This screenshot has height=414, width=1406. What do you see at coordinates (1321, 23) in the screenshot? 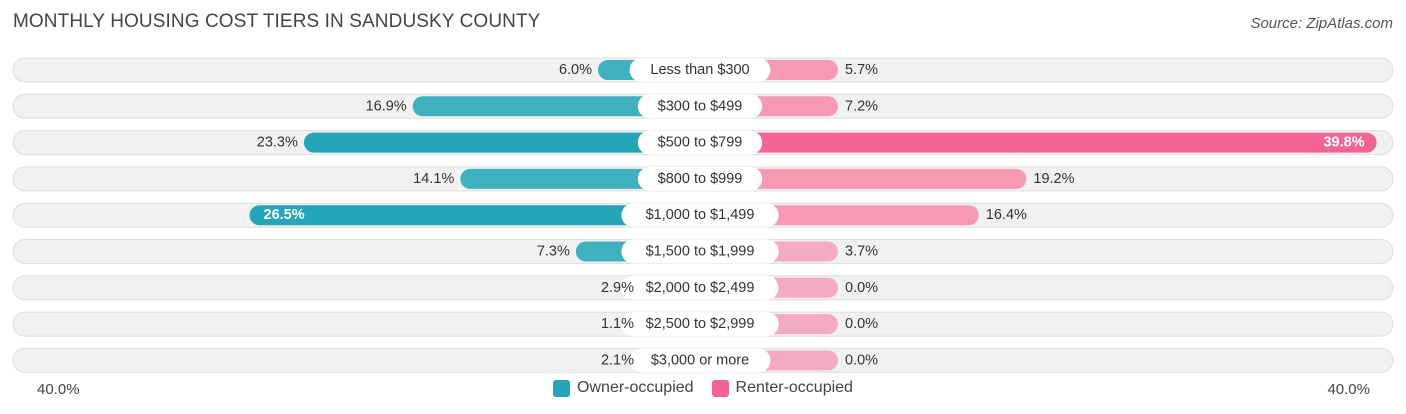
I see `chart-source: Source: ZipAtlas.com` at bounding box center [1321, 23].